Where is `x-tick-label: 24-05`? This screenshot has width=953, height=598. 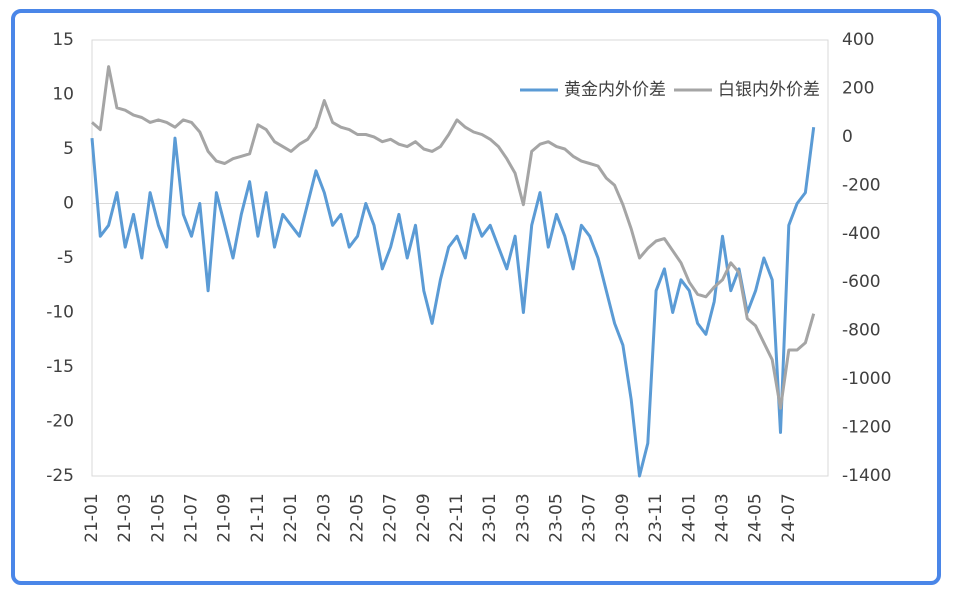
x-tick-label: 24-05 is located at coordinates (756, 517).